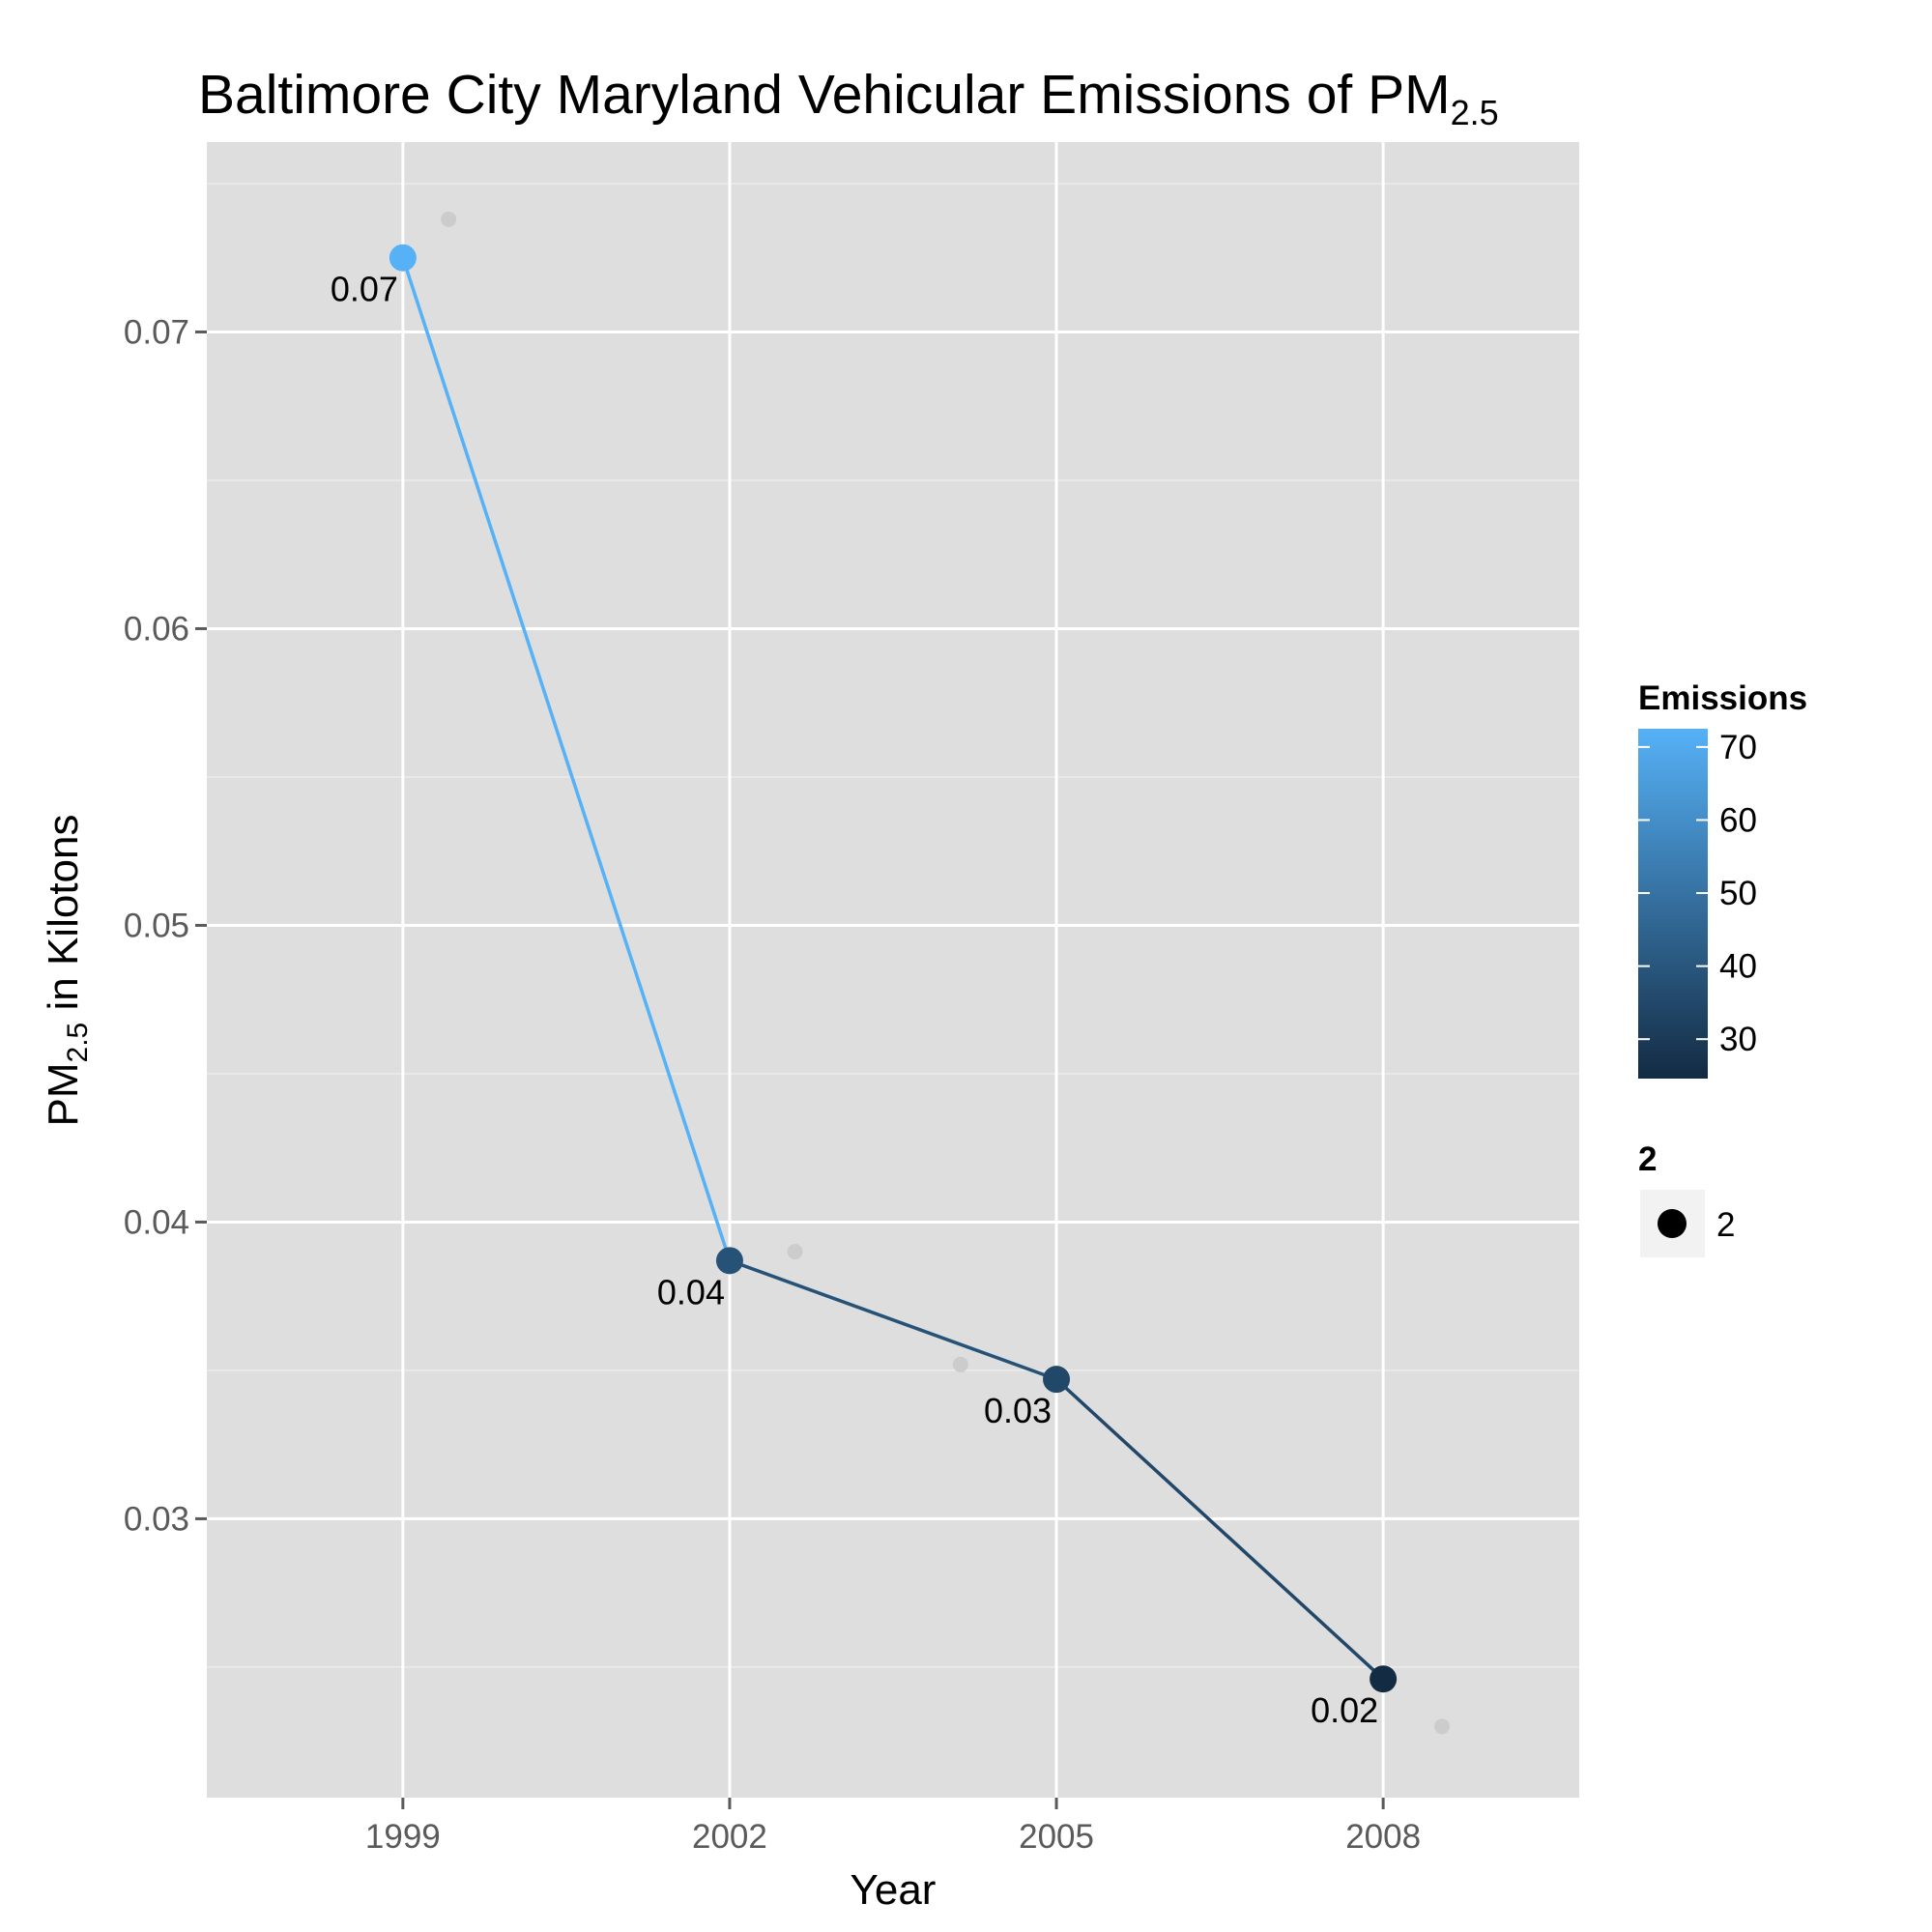 This screenshot has width=1932, height=1932. I want to click on y-tick-label: 0.04, so click(156, 1222).